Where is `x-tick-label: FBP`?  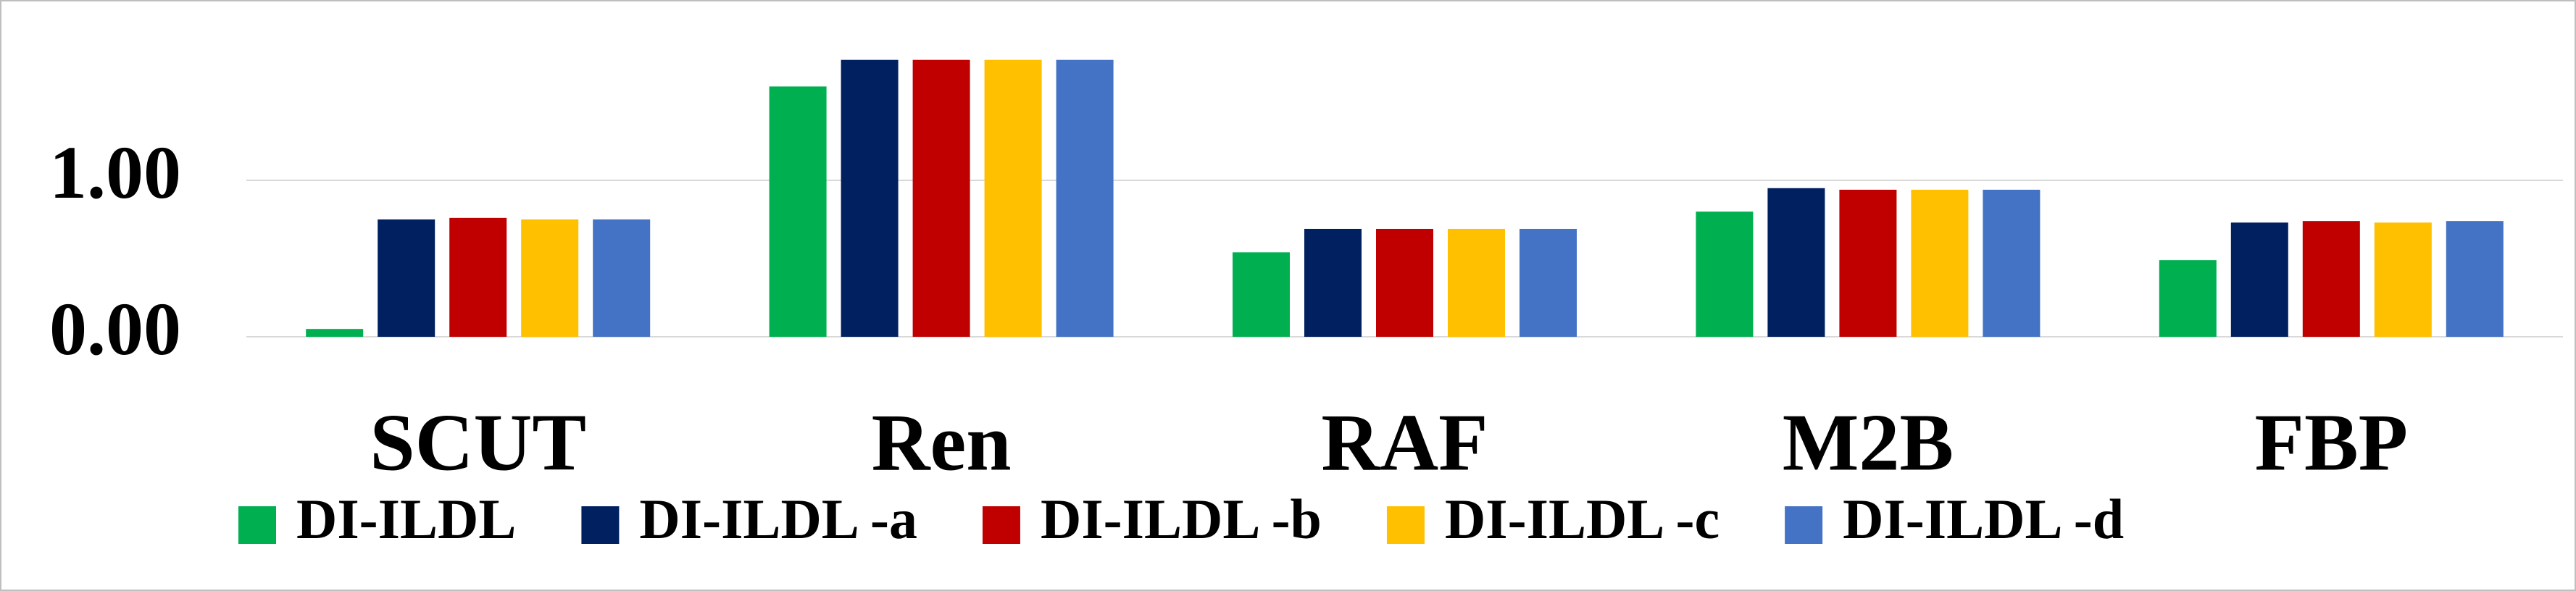
x-tick-label: FBP is located at coordinates (2332, 443).